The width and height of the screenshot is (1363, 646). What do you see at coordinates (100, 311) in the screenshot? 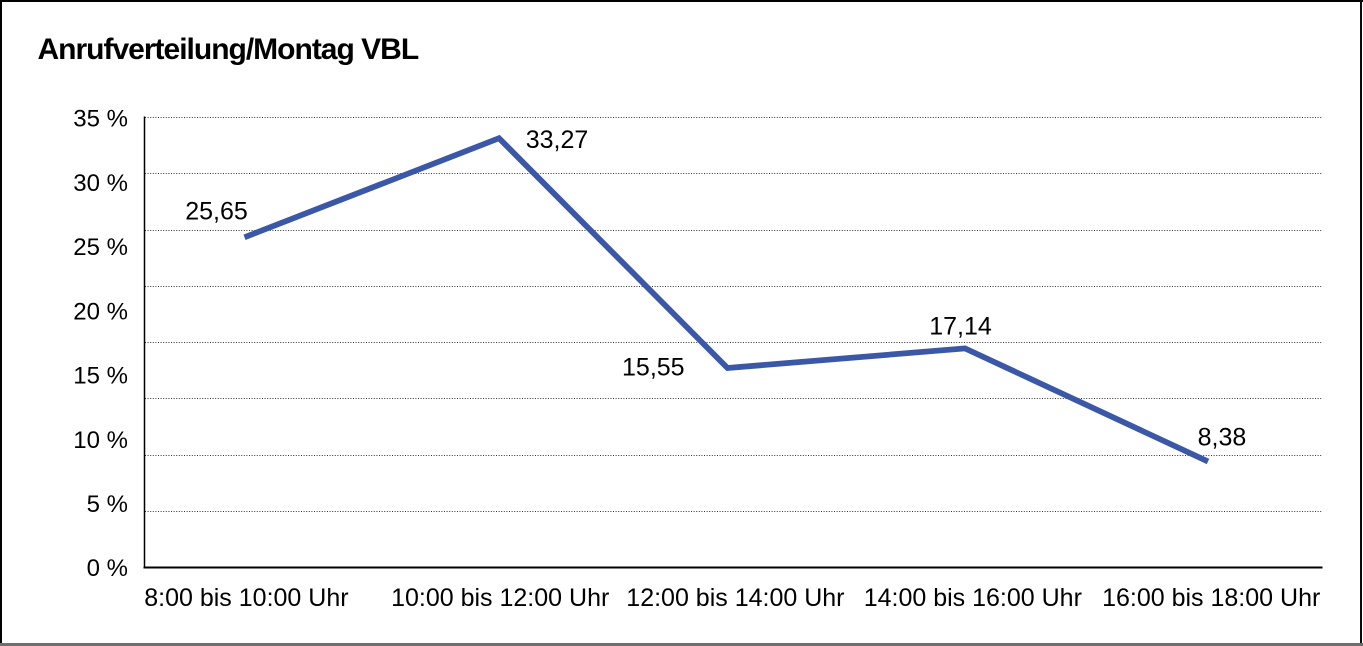
I see `svg-text: 20 %` at bounding box center [100, 311].